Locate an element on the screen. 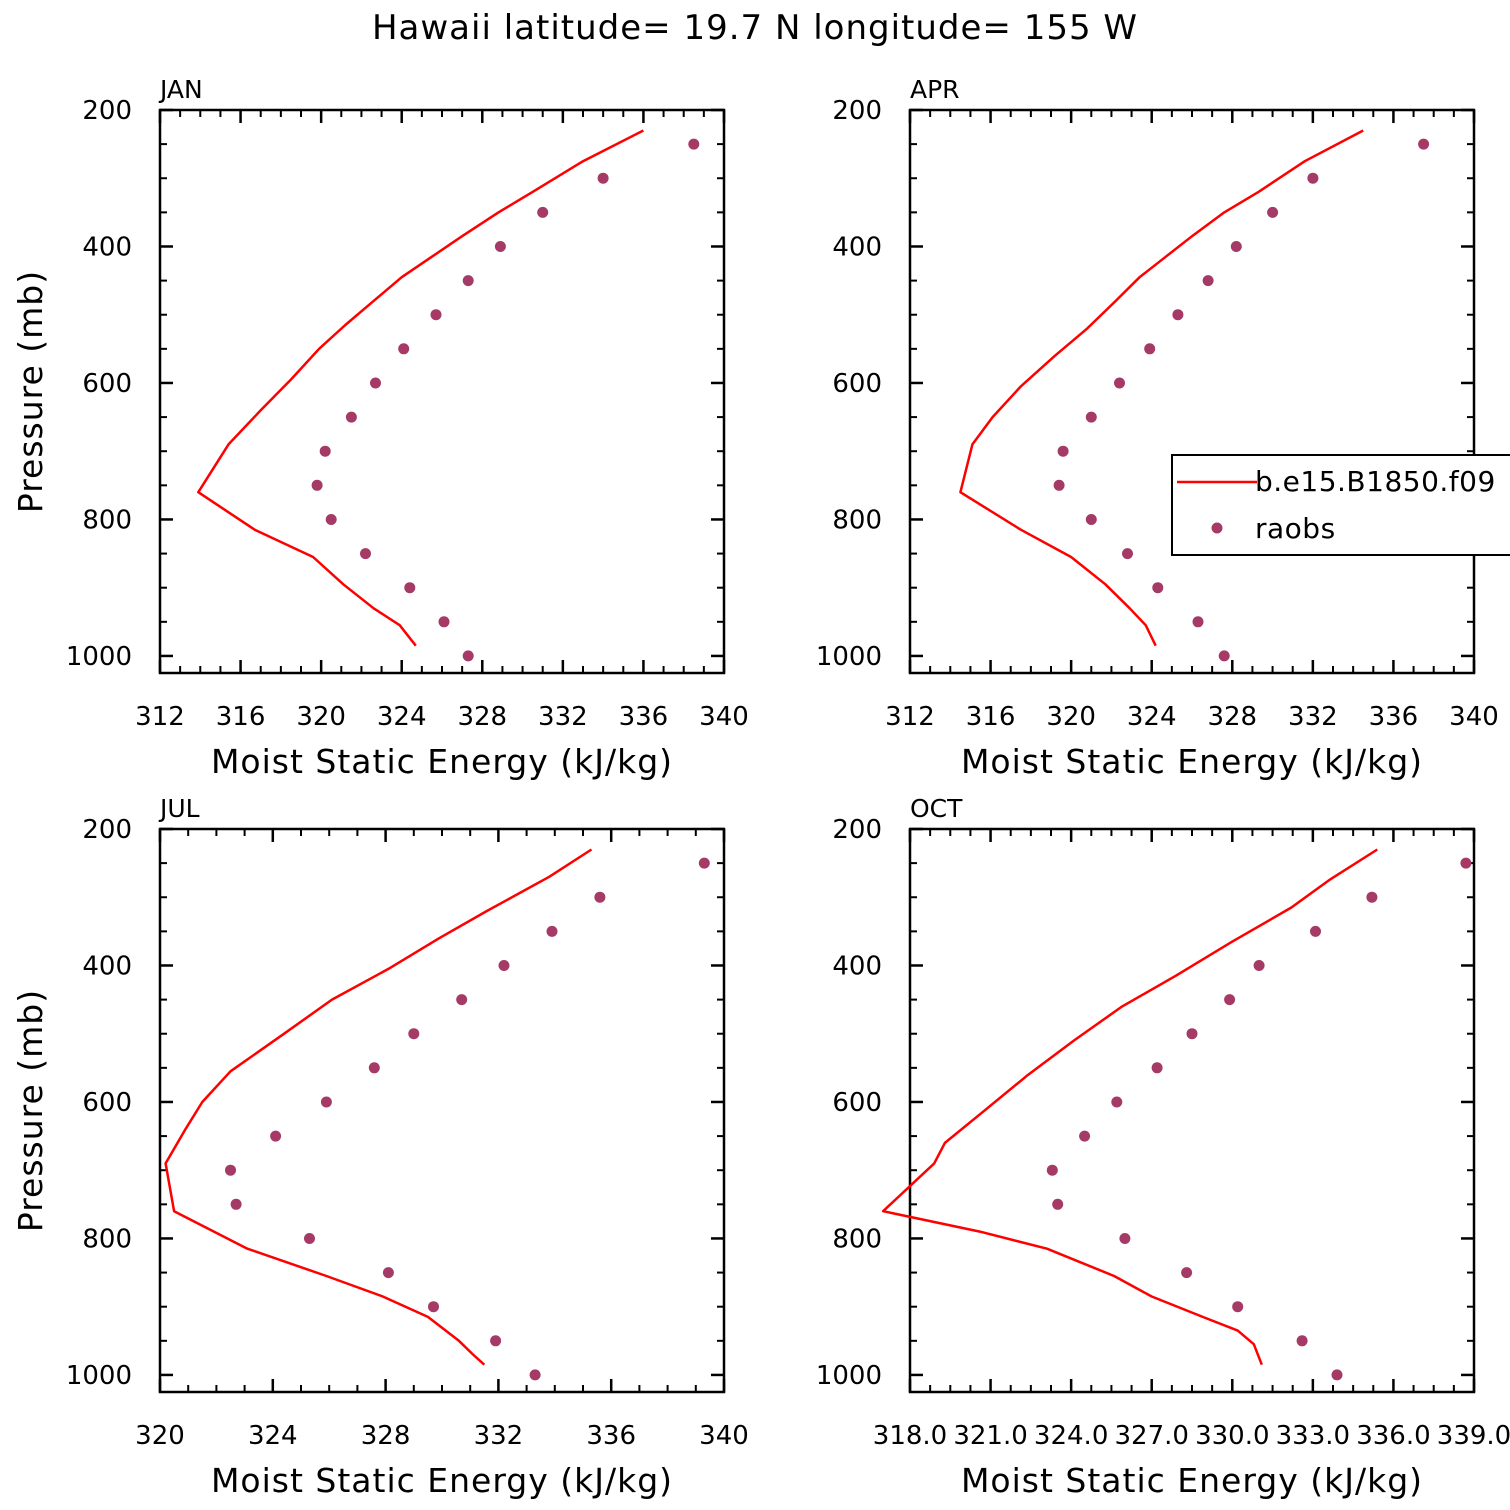 The image size is (1510, 1510). x-tick-label: 339.0 is located at coordinates (1473, 1436).